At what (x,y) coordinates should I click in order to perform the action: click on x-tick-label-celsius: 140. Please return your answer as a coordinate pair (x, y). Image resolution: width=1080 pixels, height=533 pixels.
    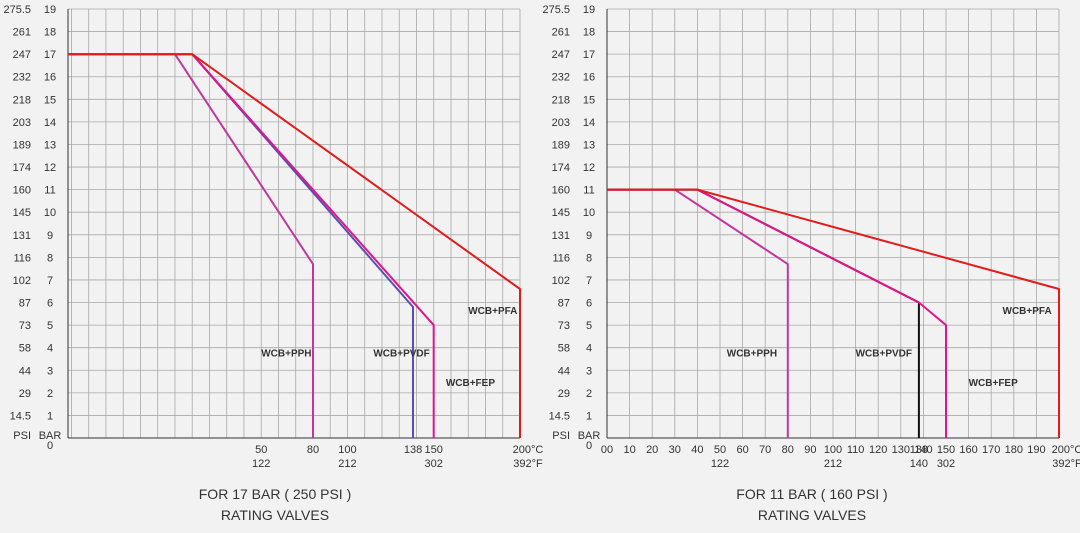
    Looking at the image, I should click on (923, 450).